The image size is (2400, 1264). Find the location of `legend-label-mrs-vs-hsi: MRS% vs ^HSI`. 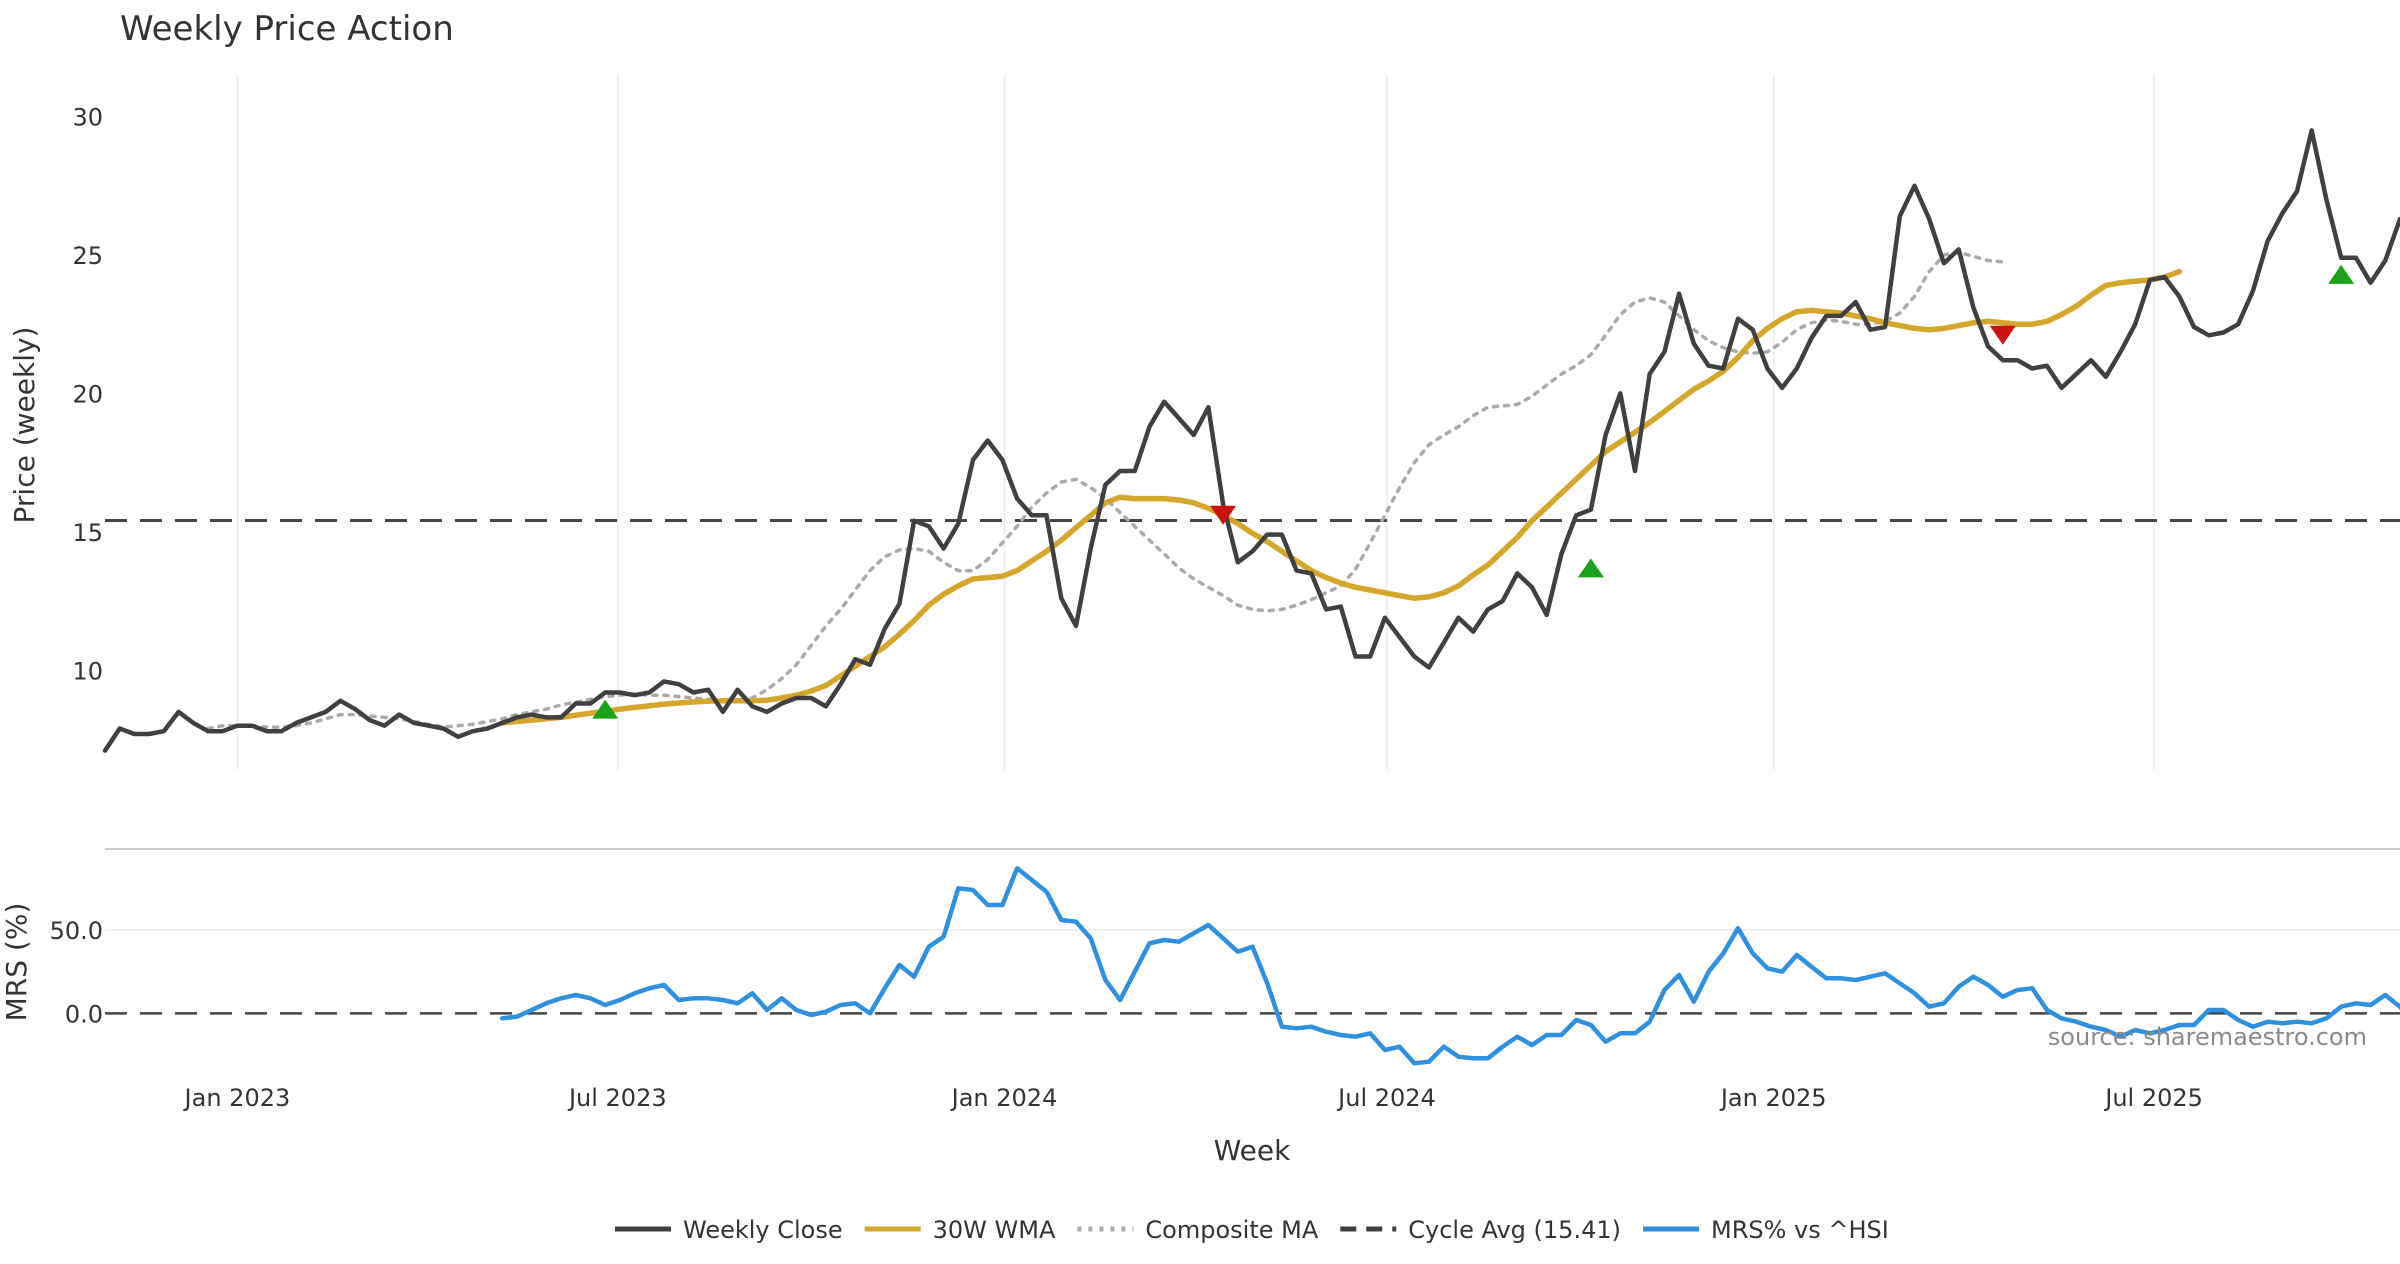

legend-label-mrs-vs-hsi: MRS% vs ^HSI is located at coordinates (1800, 1230).